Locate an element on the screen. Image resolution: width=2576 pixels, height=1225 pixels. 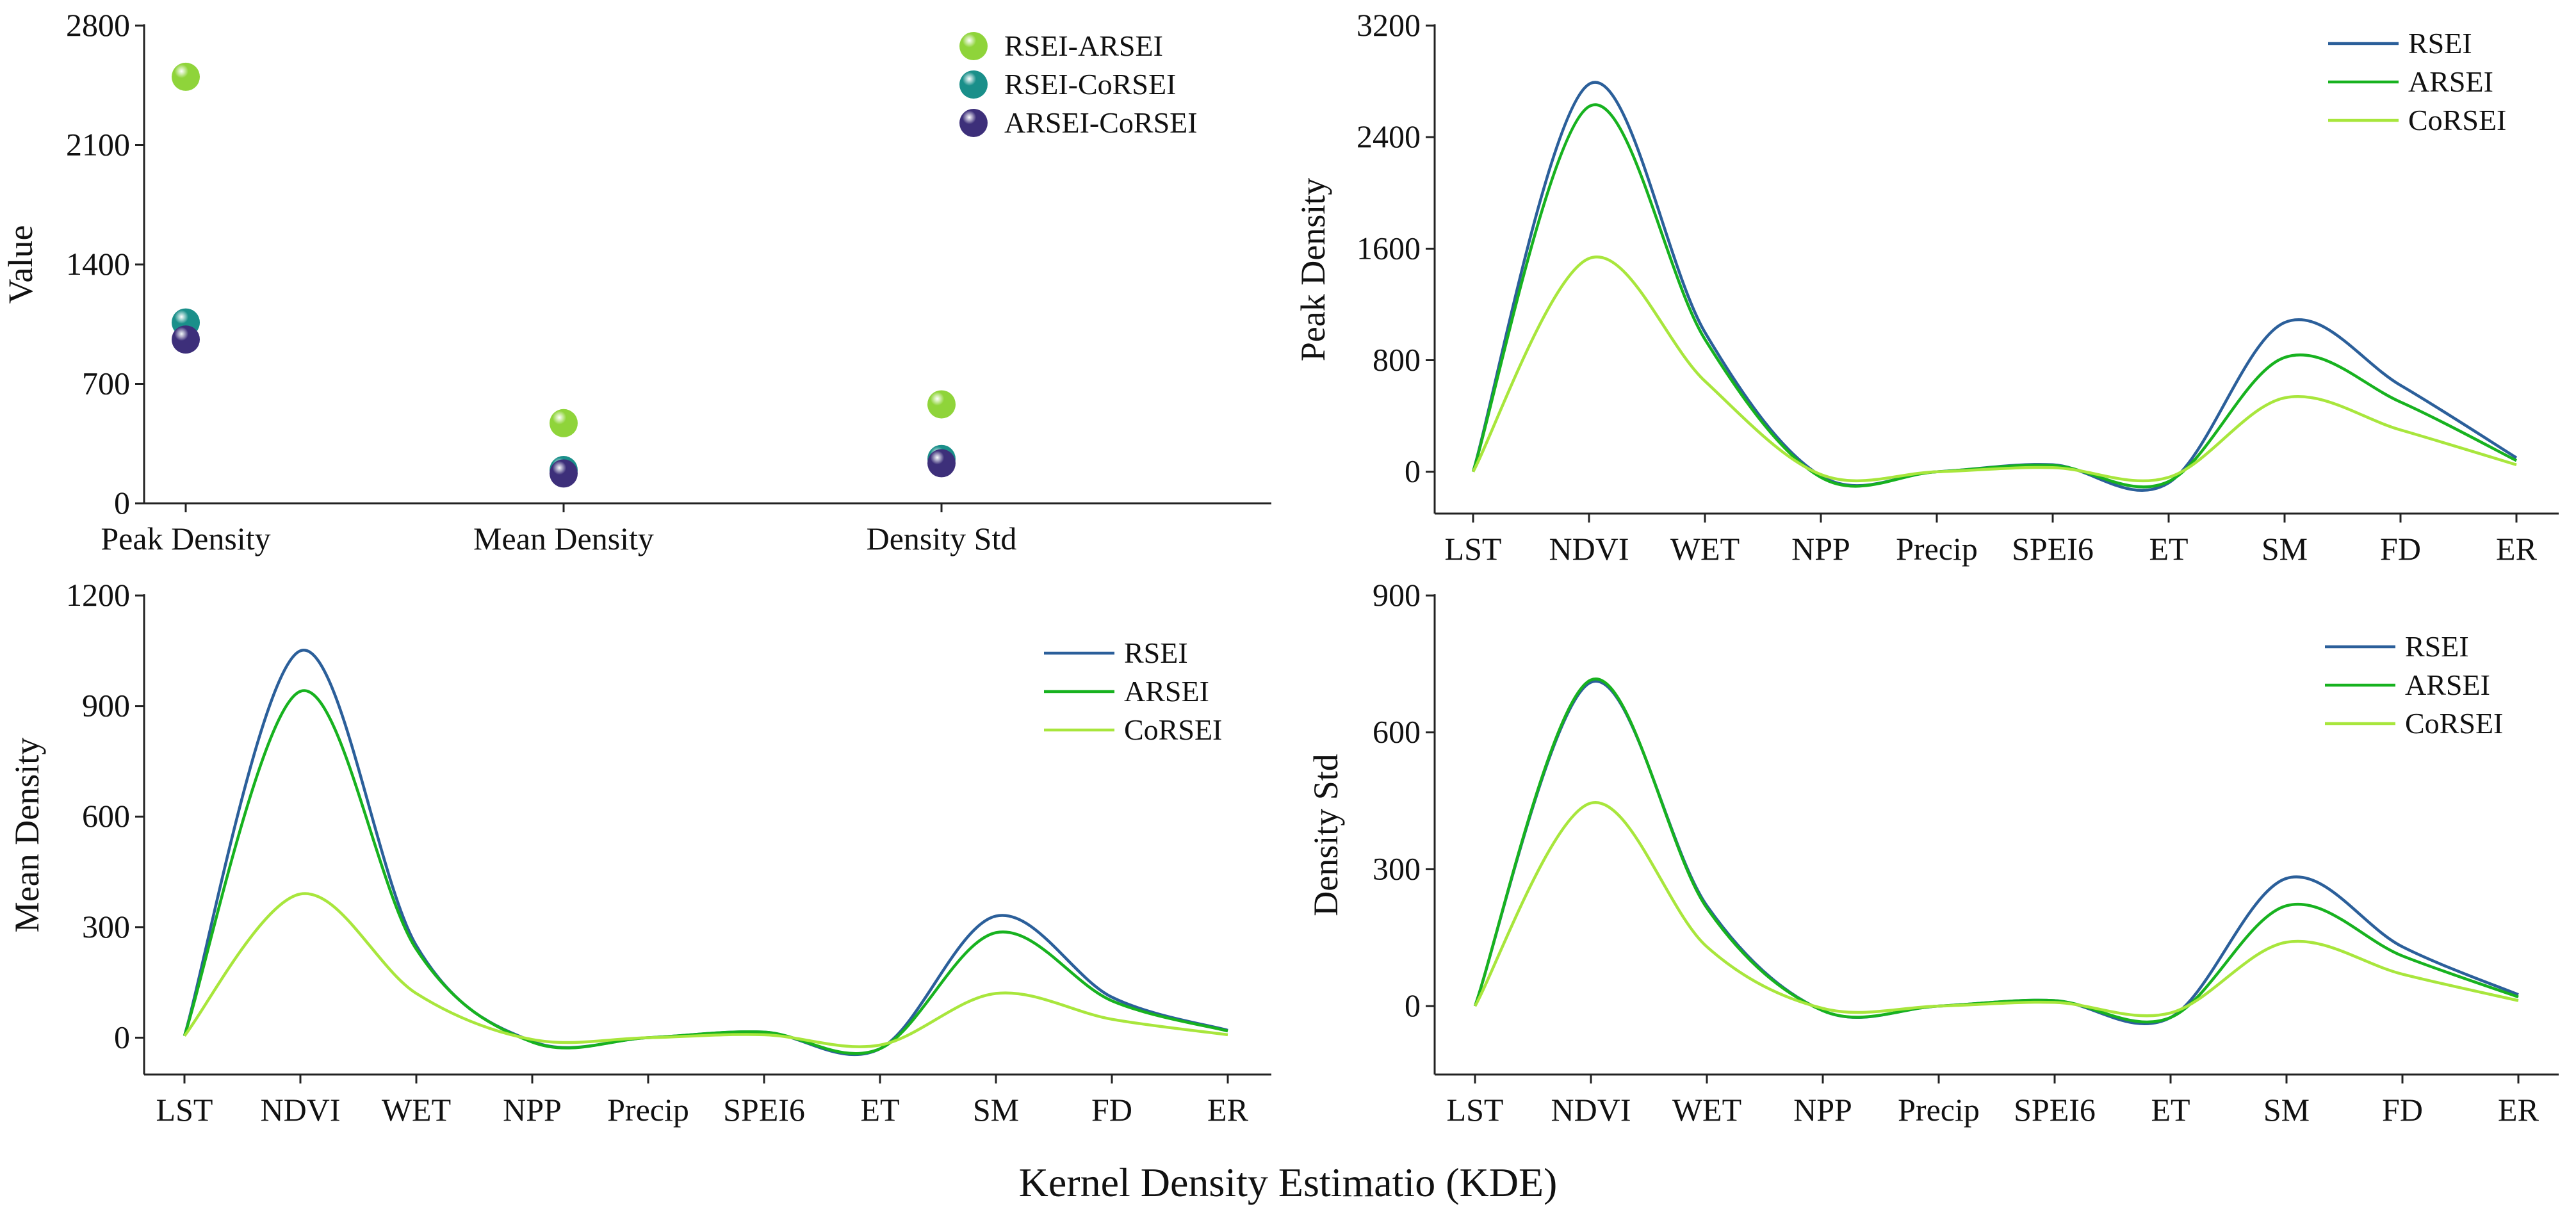
legend-label-rsei-arsei: RSEI-ARSEI is located at coordinates (1083, 45).